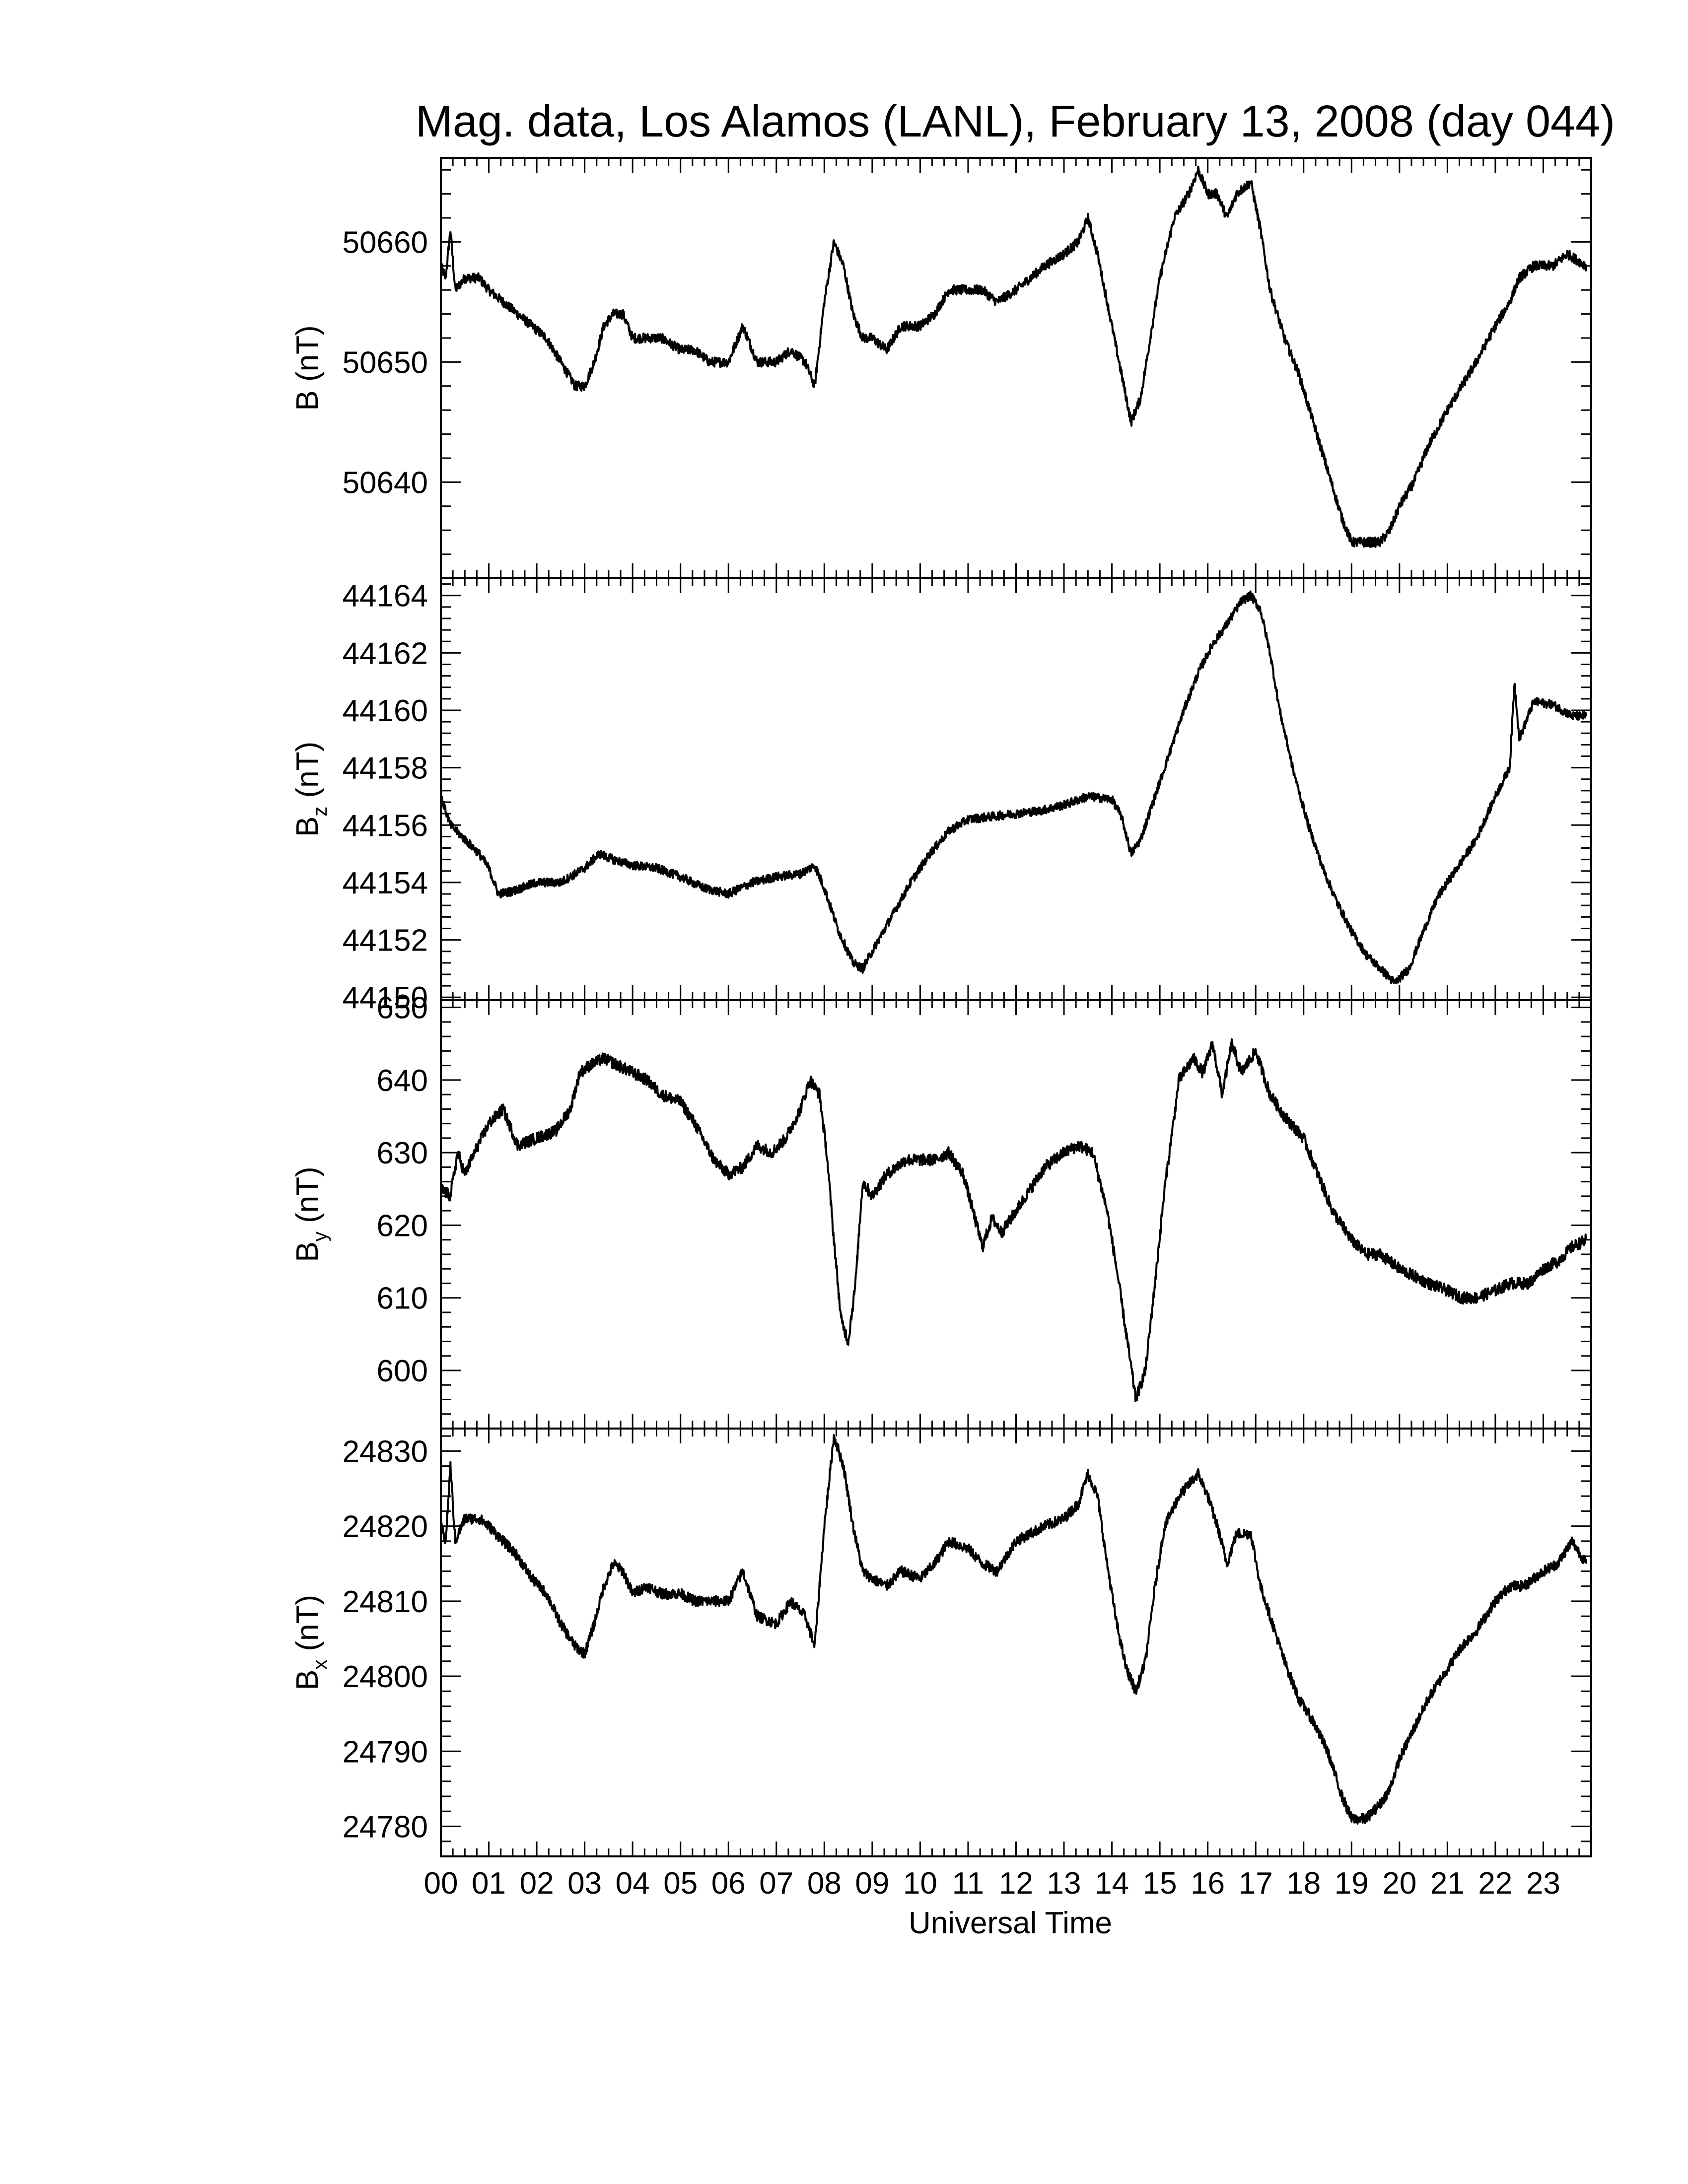 The width and height of the screenshot is (1688, 2184). Describe the element at coordinates (402, 1081) in the screenshot. I see `y-tick-label-By: 640` at that location.